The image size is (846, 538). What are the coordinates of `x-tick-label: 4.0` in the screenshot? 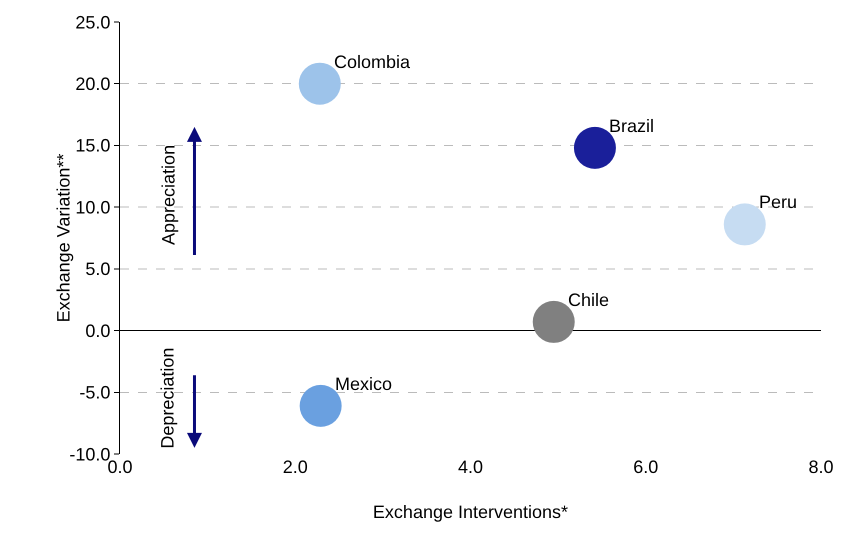 It's located at (471, 467).